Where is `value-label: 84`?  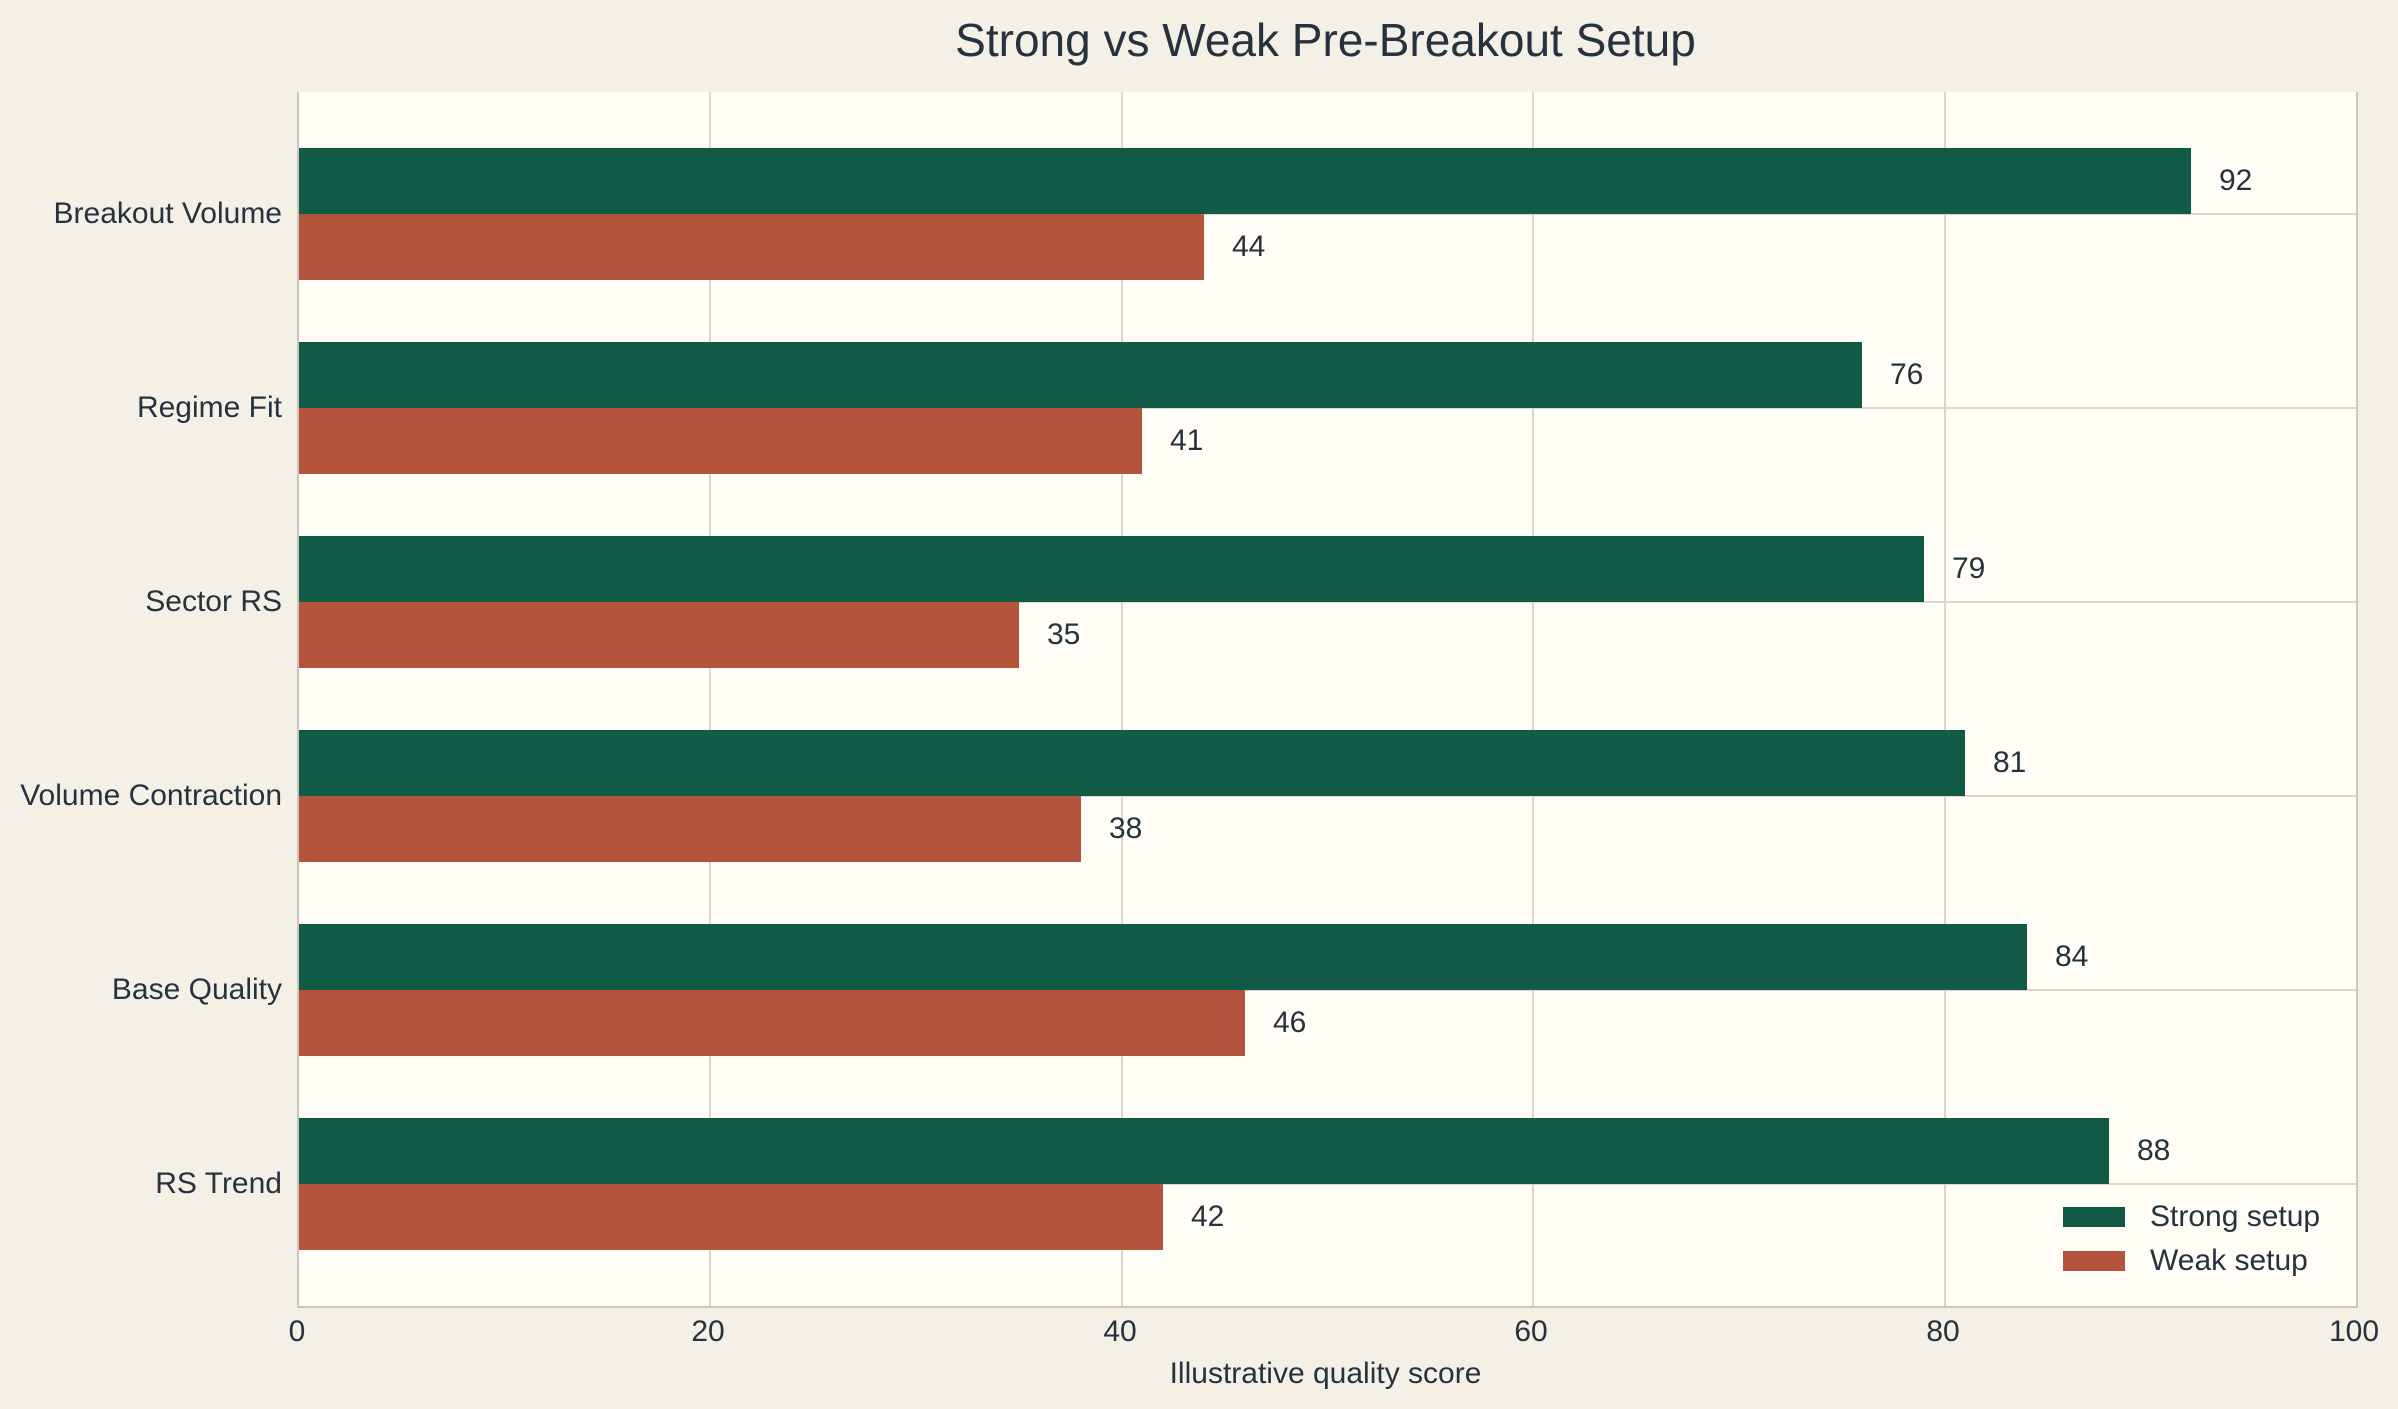
value-label: 84 is located at coordinates (2072, 956).